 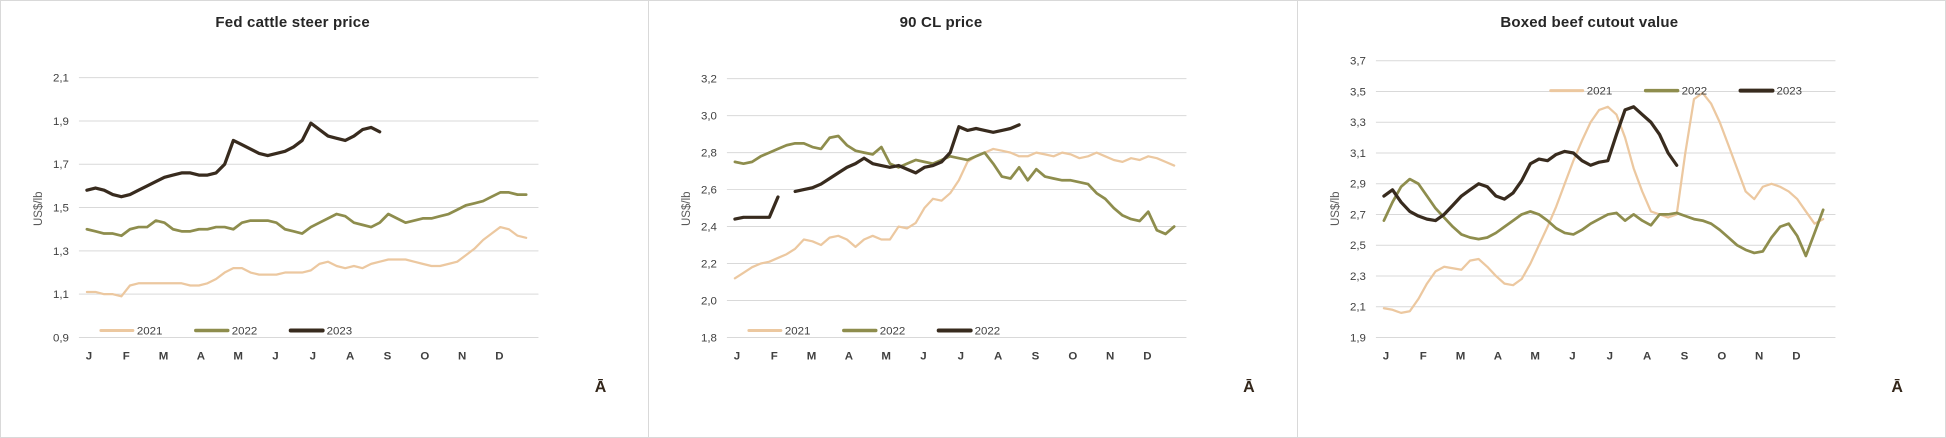 I want to click on y-tick-label: 2,2, so click(x=709, y=265).